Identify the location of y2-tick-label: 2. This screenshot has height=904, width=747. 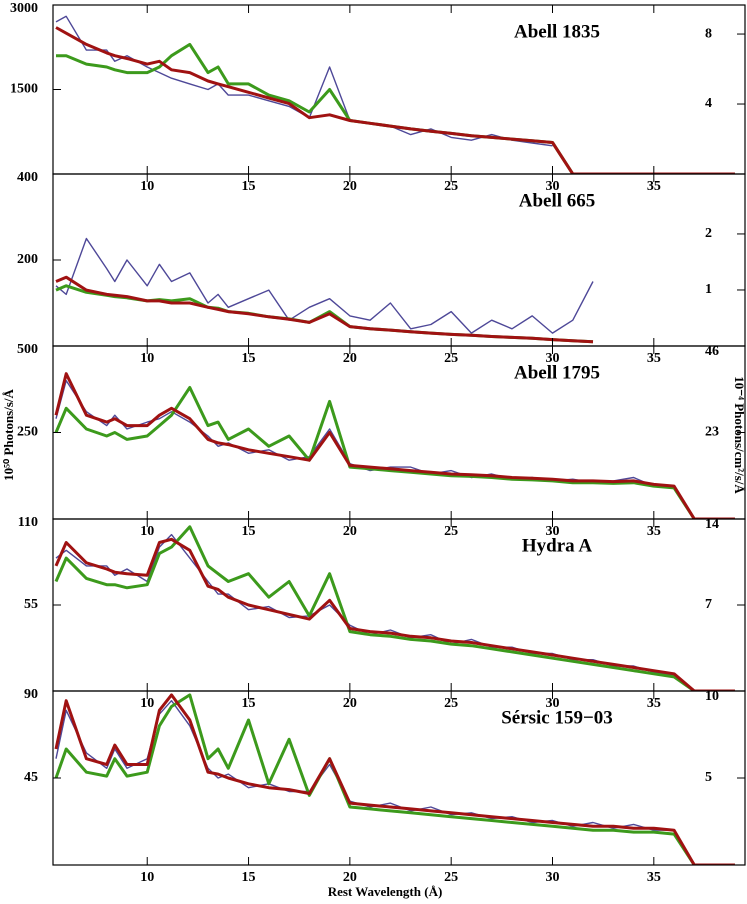
(708, 233).